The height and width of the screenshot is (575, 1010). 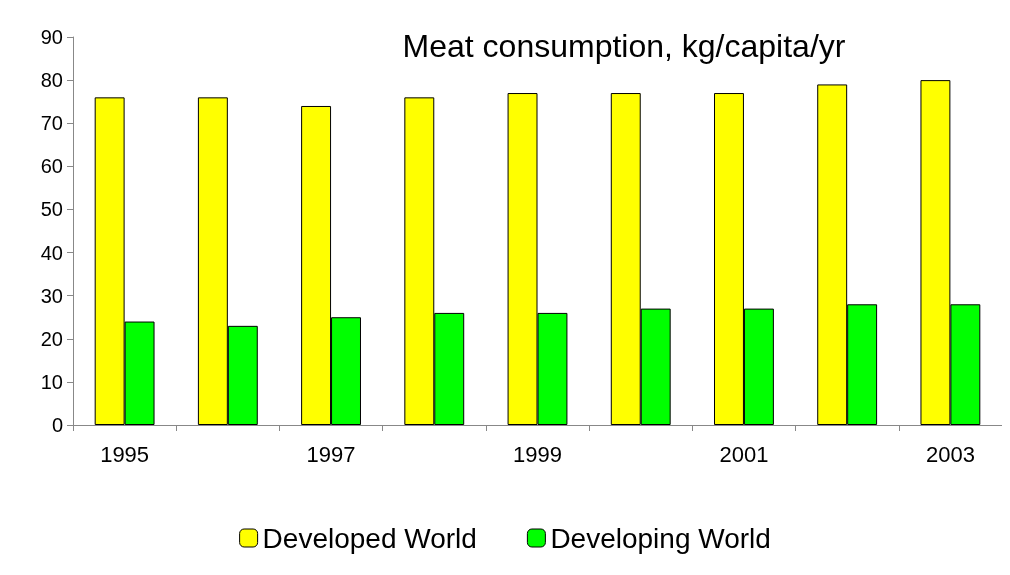 What do you see at coordinates (660, 538) in the screenshot?
I see `legend-label: Developing World` at bounding box center [660, 538].